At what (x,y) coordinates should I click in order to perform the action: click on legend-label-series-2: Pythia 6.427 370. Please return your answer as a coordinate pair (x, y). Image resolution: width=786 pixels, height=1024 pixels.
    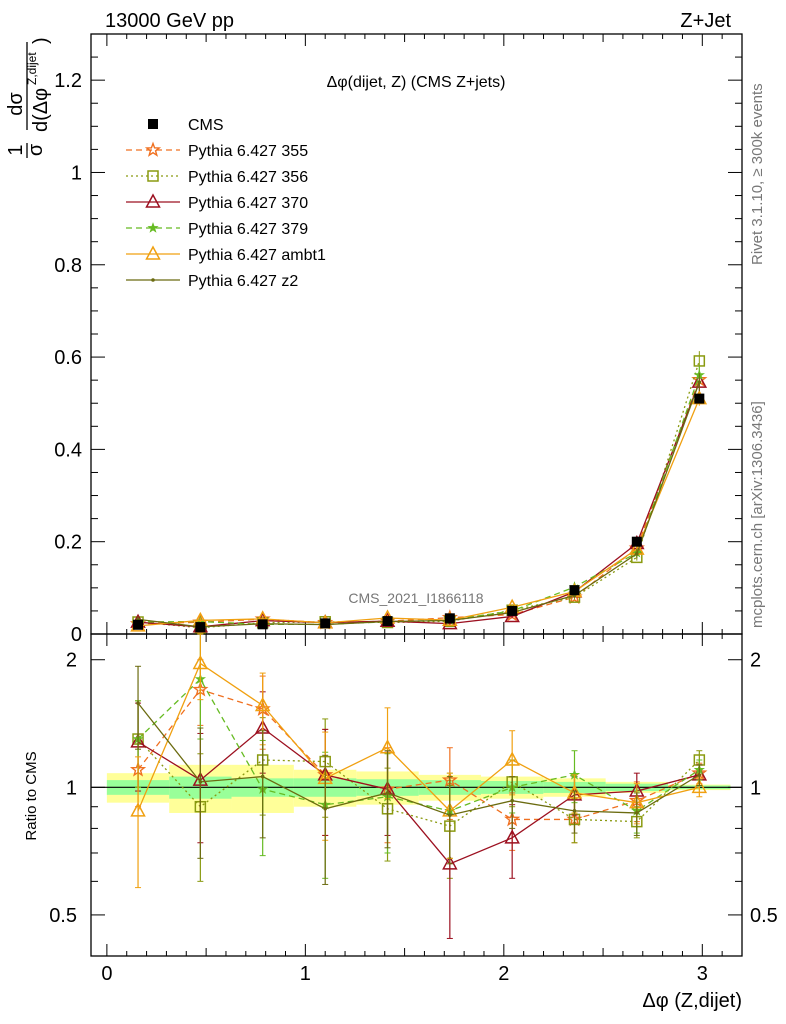
    Looking at the image, I should click on (248, 203).